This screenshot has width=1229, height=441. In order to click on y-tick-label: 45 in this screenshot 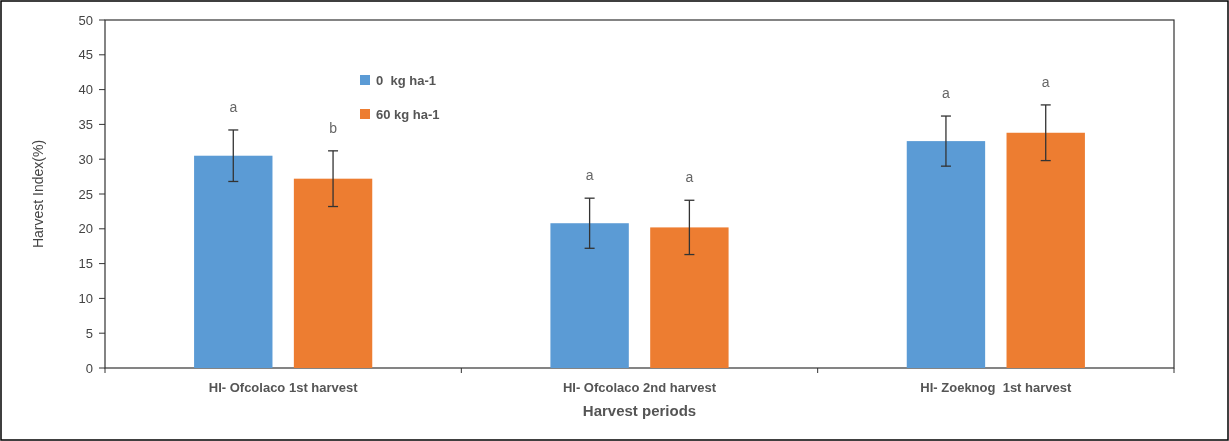, I will do `click(85, 55)`.